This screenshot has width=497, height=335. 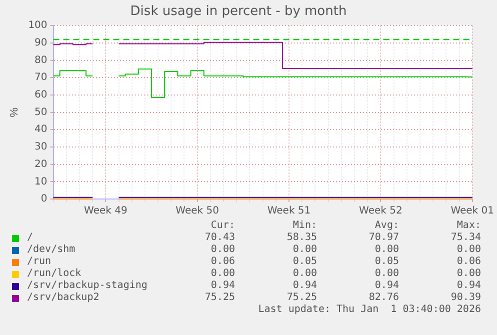 I want to click on y-tick-label: 20, so click(x=41, y=164).